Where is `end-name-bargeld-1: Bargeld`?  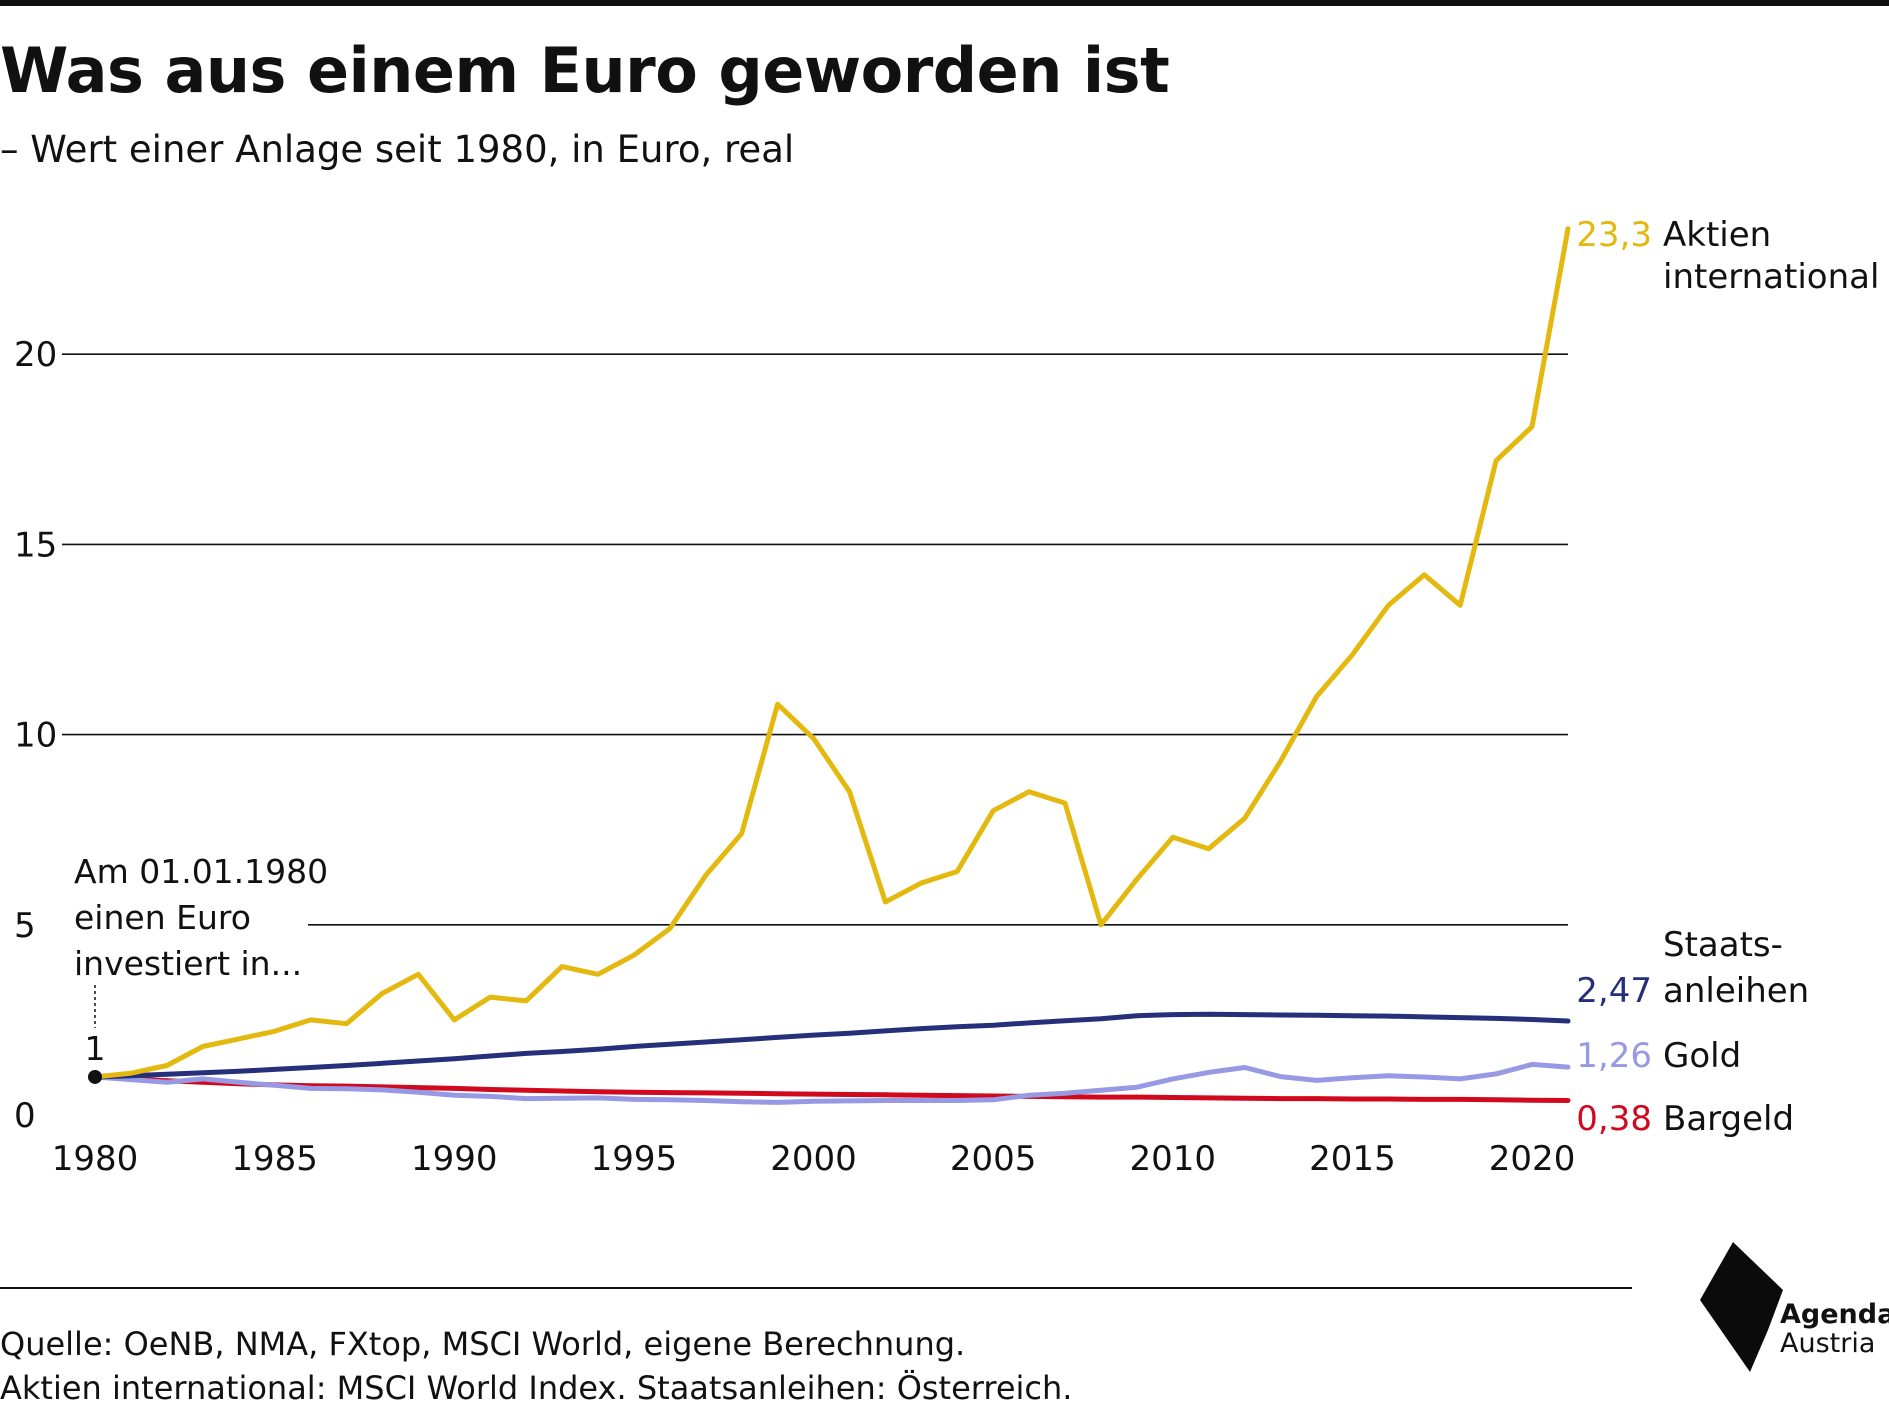 end-name-bargeld-1: Bargeld is located at coordinates (1728, 1119).